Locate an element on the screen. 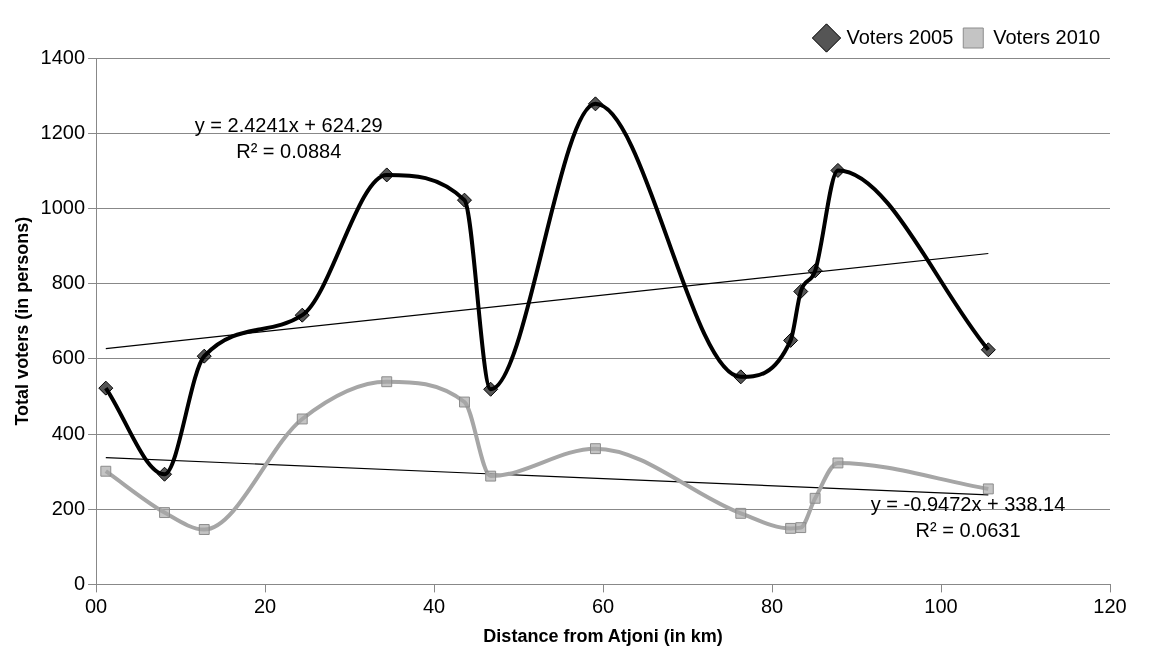 This screenshot has width=1158, height=660. legend-label: Voters 2010 is located at coordinates (1046, 36).